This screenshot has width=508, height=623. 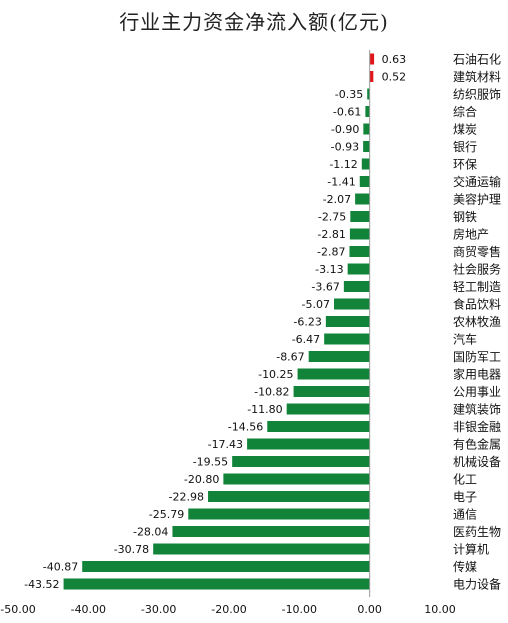 I want to click on category-label-30: 传媒, so click(x=465, y=566).